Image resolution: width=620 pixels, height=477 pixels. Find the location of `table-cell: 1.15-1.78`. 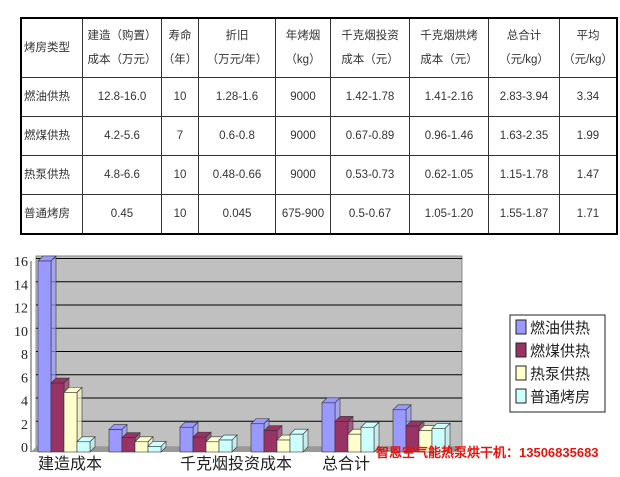

table-cell: 1.15-1.78 is located at coordinates (524, 175).